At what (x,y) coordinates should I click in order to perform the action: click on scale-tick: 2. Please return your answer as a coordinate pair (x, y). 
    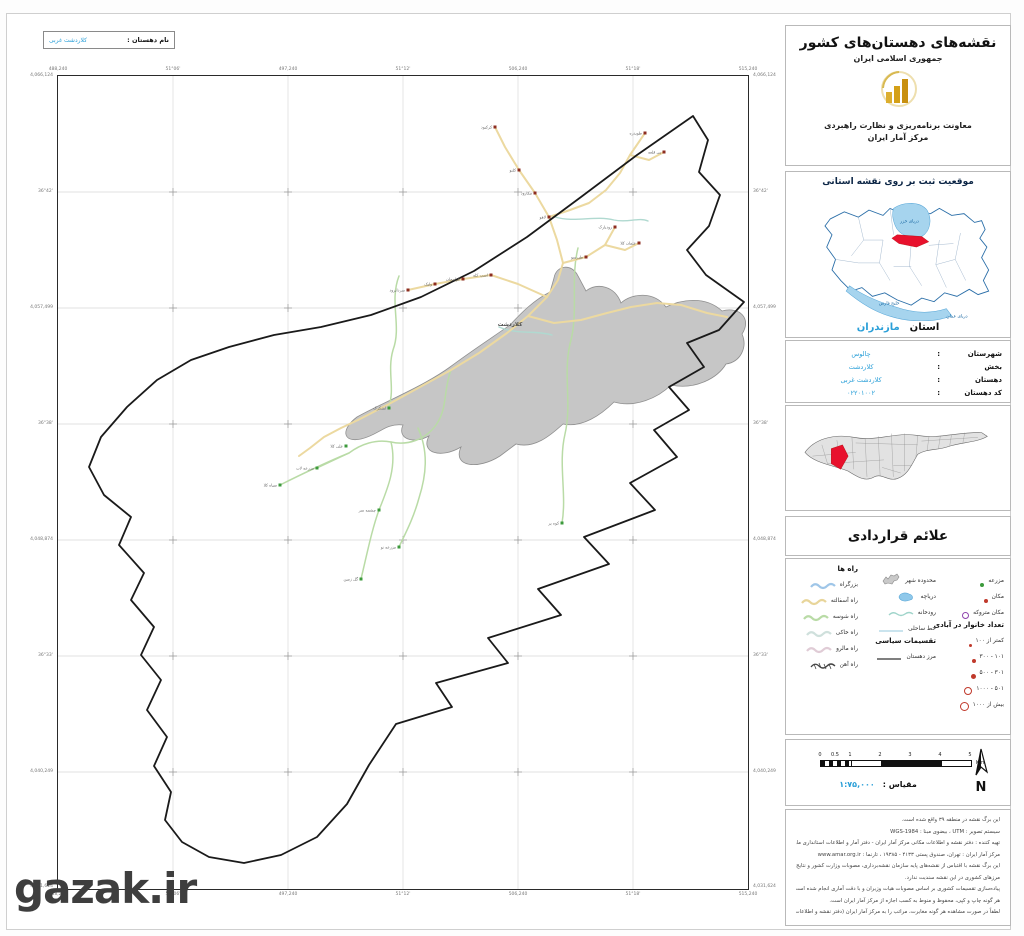
    Looking at the image, I should click on (880, 755).